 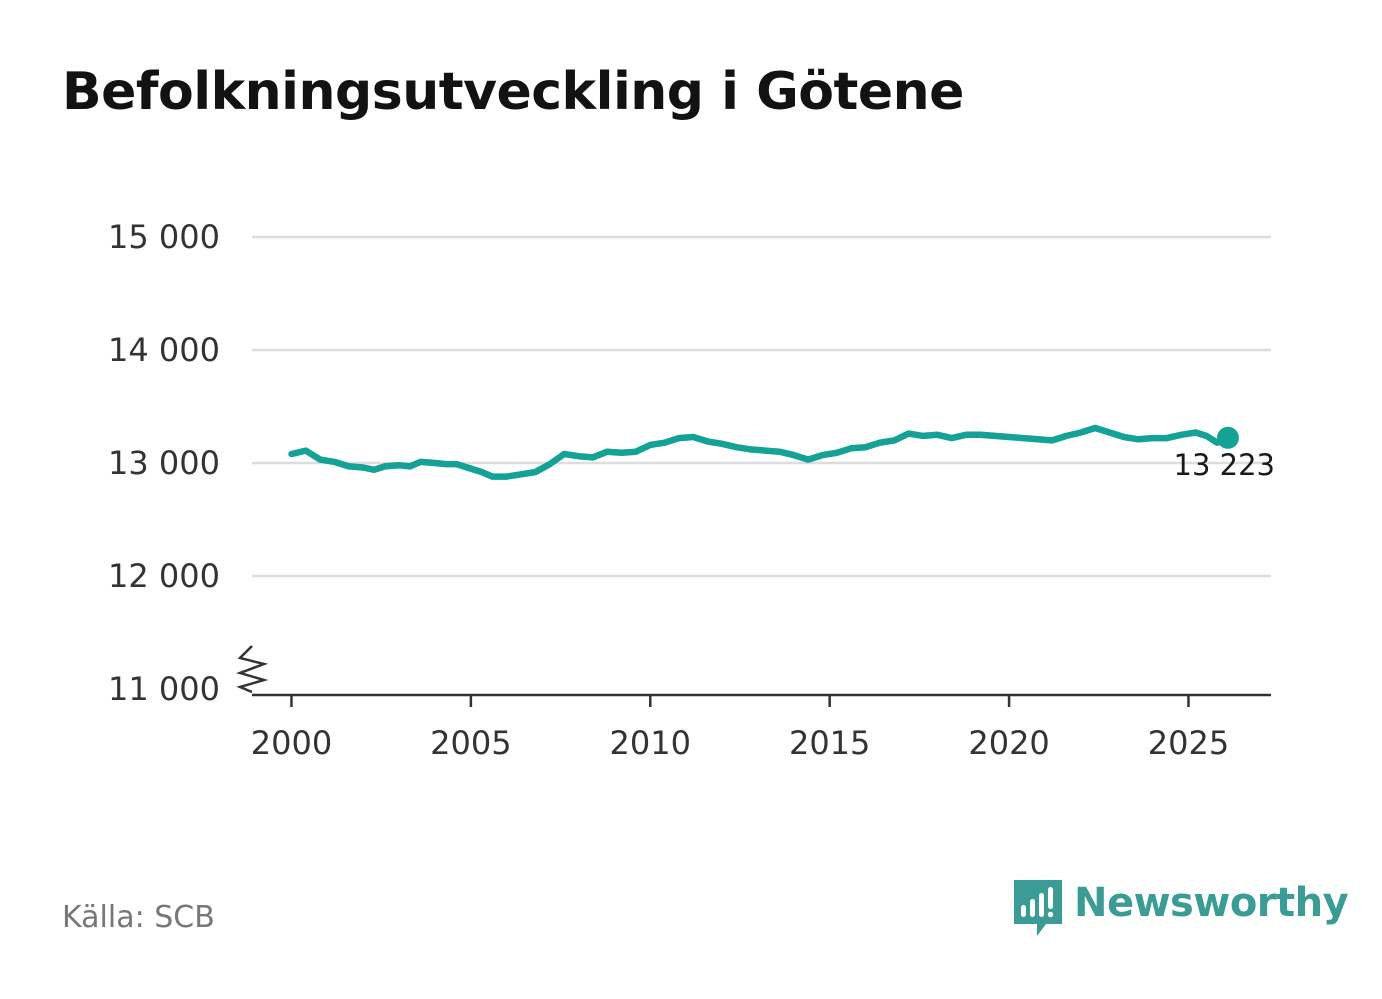 What do you see at coordinates (164, 576) in the screenshot?
I see `y-tick-label: 12 000` at bounding box center [164, 576].